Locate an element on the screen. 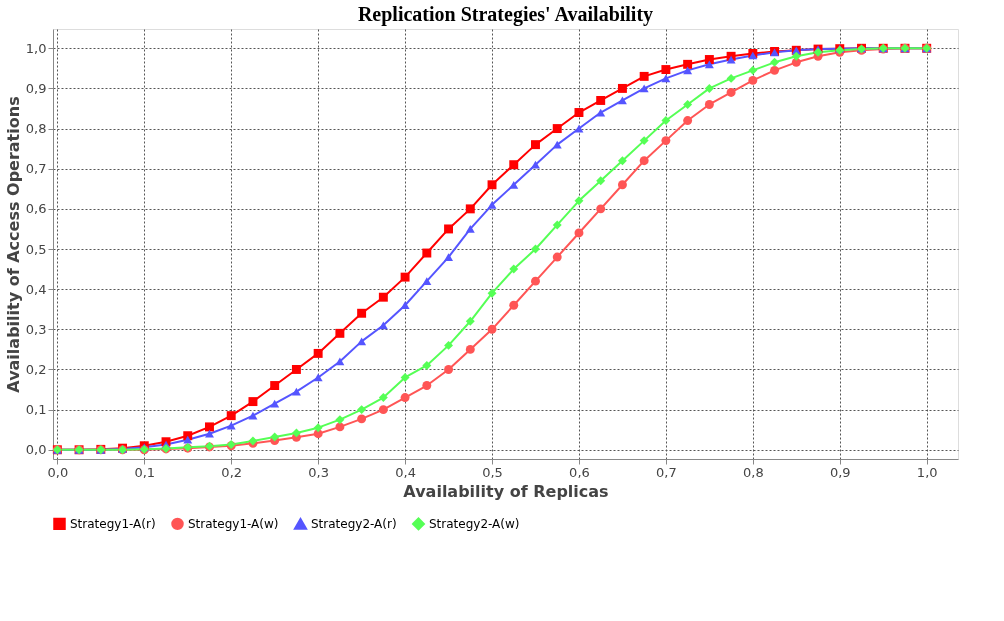 The image size is (1004, 621). y-tick-label: 0,8 is located at coordinates (36, 129).